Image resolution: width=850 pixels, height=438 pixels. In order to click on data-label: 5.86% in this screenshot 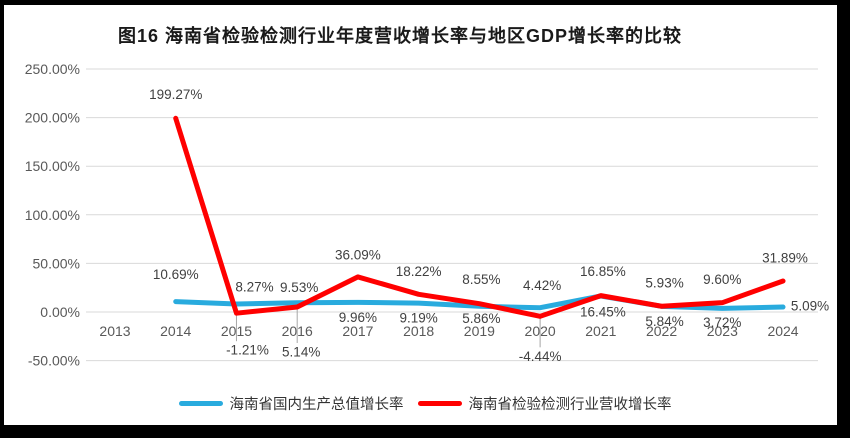, I will do `click(481, 318)`.